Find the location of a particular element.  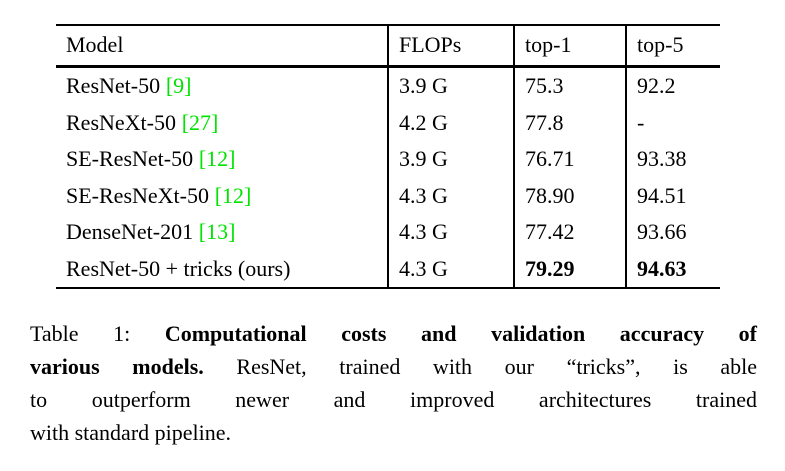

top1-cell: 75.3 is located at coordinates (569, 85).